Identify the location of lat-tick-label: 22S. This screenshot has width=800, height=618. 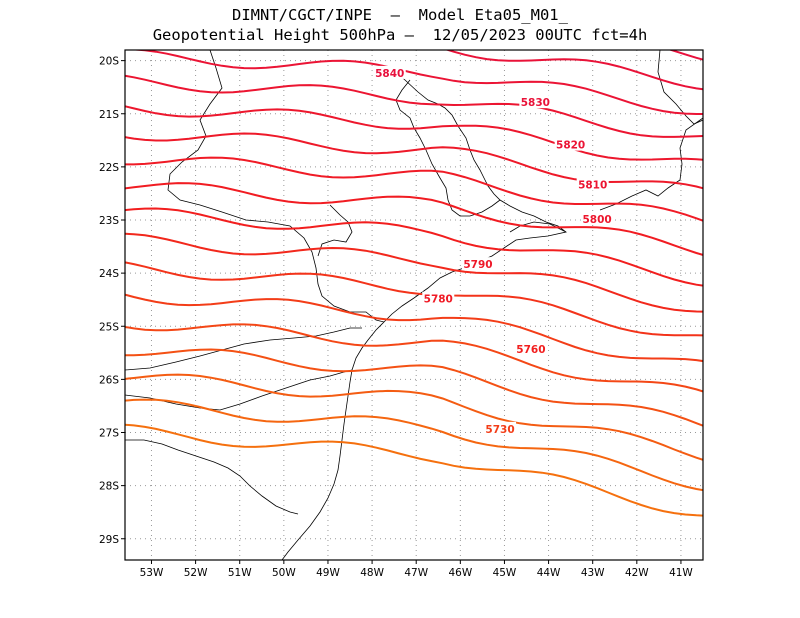
(109, 168).